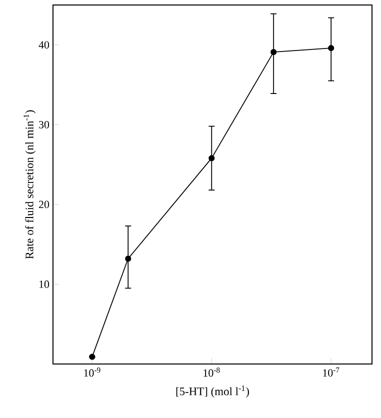 This screenshot has width=381, height=418. I want to click on x-tick-label: 10$^{-8}$, so click(212, 372).